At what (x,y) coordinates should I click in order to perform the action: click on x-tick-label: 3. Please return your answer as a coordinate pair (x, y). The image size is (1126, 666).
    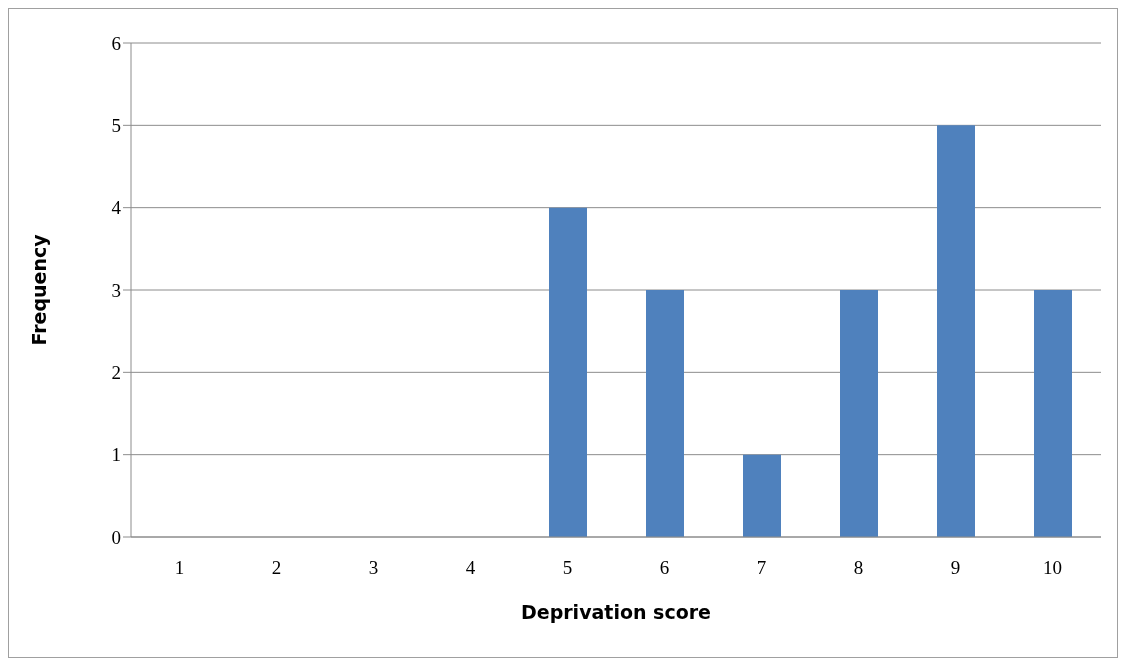
    Looking at the image, I should click on (373, 568).